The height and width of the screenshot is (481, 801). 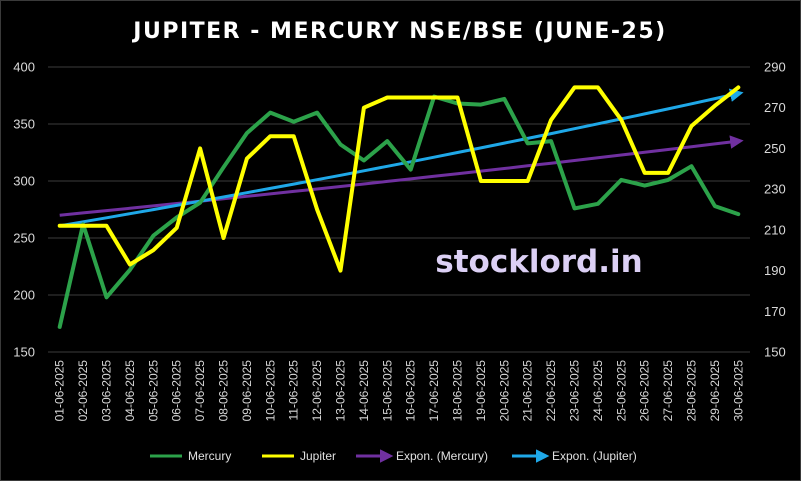 I want to click on x-tick-label: 15-06-2025, so click(x=387, y=391).